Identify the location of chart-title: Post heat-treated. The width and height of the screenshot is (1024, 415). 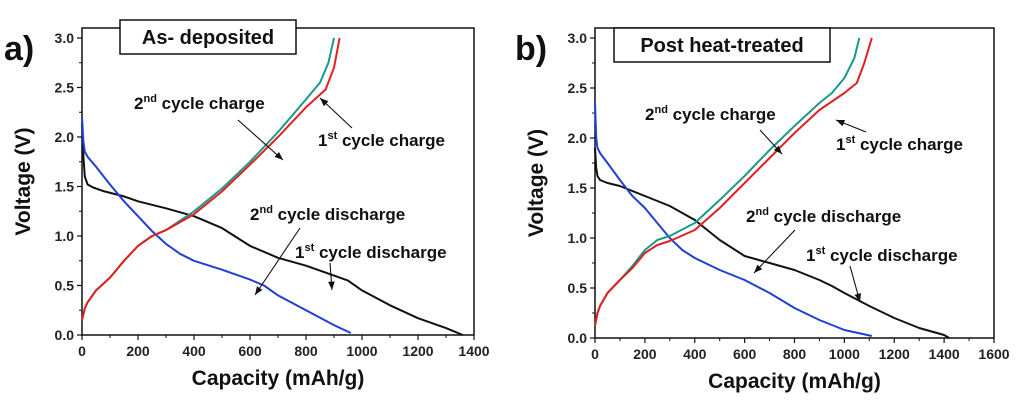
(721, 46).